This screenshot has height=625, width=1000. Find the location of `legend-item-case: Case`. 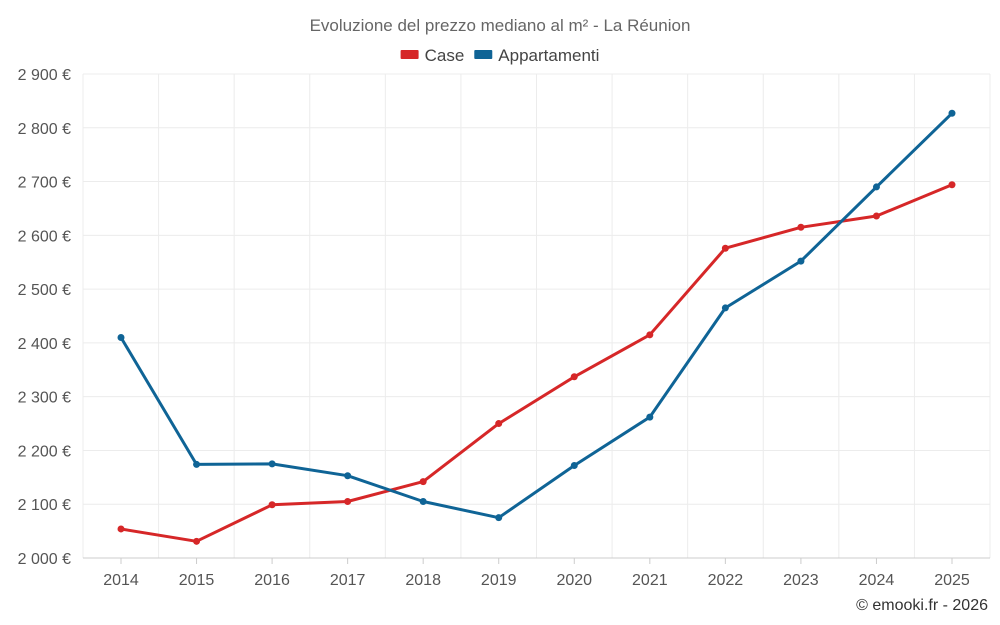

legend-item-case: Case is located at coordinates (432, 55).